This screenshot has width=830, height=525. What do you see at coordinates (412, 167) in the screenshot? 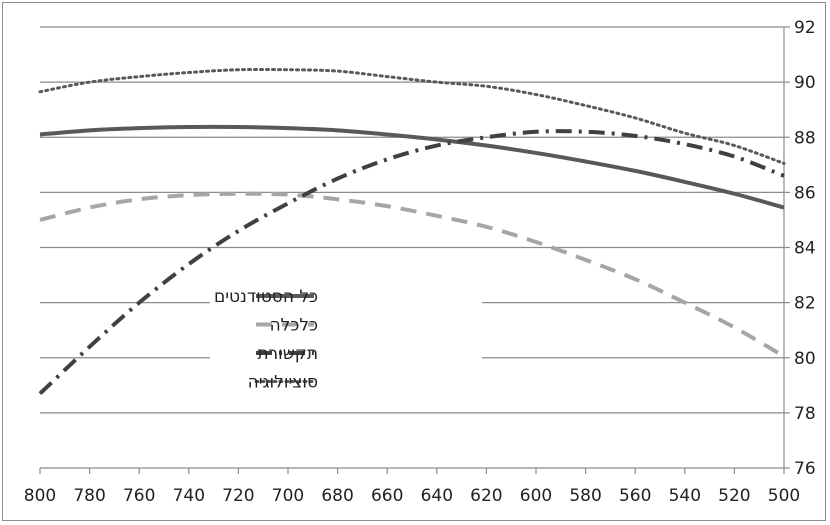
I see `series-line-all-students` at bounding box center [412, 167].